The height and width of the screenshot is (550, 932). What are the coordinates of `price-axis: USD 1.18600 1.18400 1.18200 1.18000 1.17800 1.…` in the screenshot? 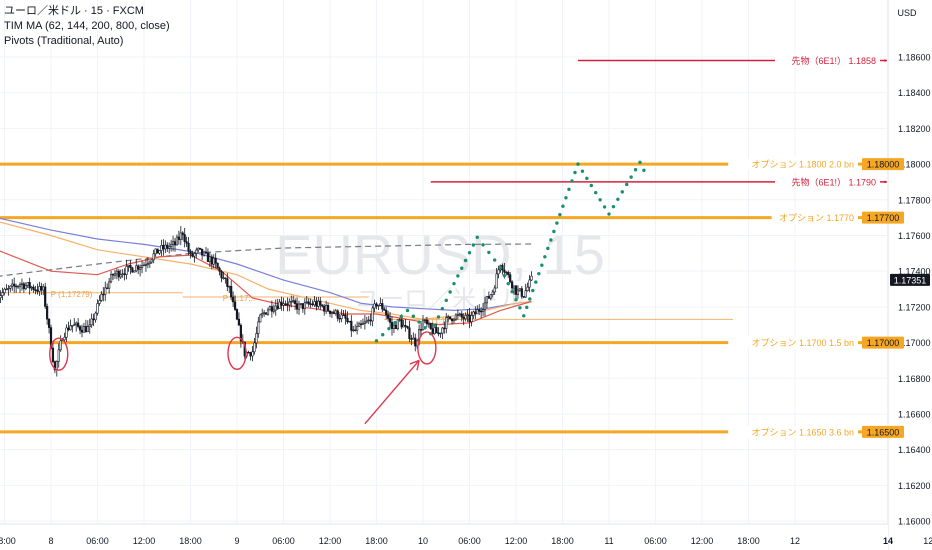 It's located at (909, 275).